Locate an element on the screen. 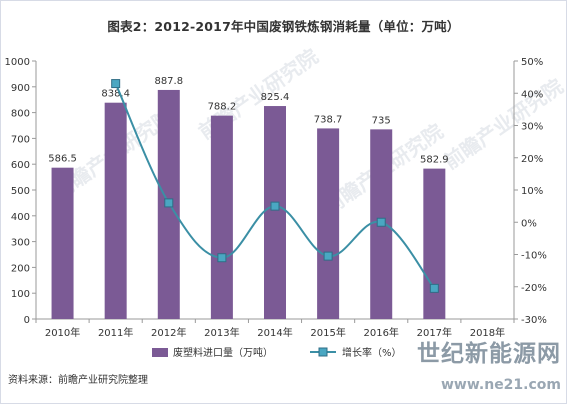 The width and height of the screenshot is (567, 404). watermark-site-name: 世纪新能源网 is located at coordinates (489, 354).